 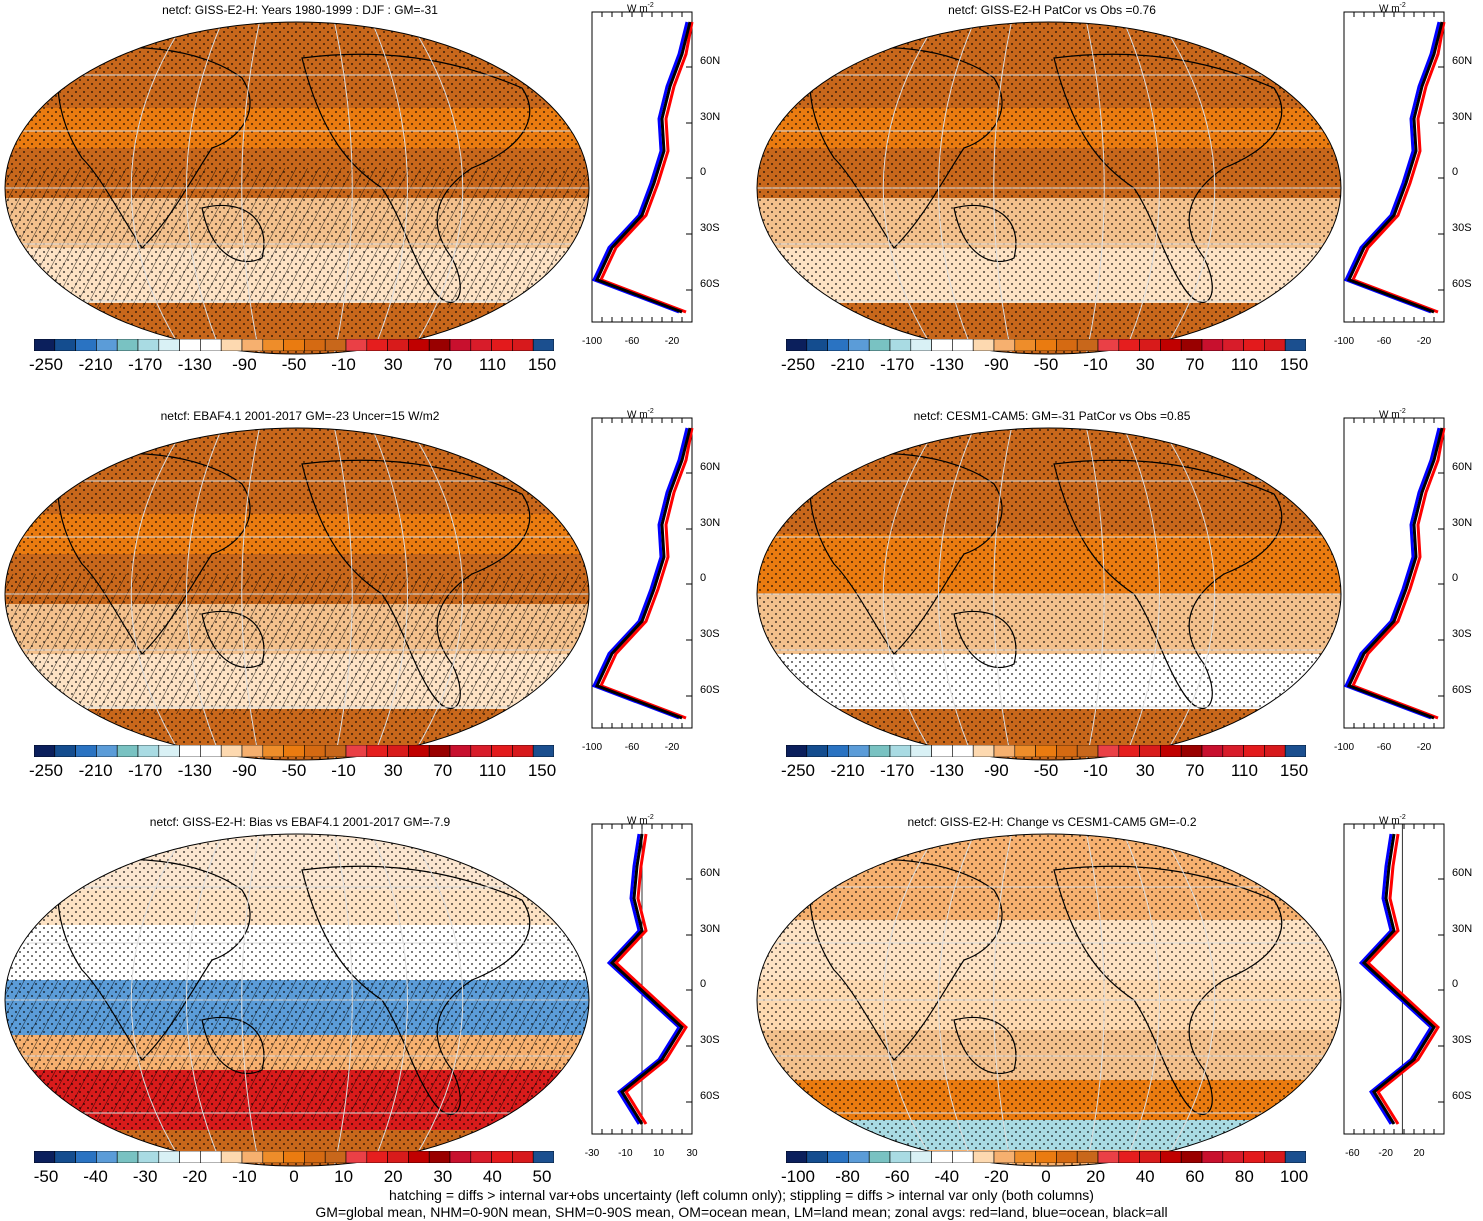 What do you see at coordinates (343, 770) in the screenshot?
I see `colorbar-label: -10` at bounding box center [343, 770].